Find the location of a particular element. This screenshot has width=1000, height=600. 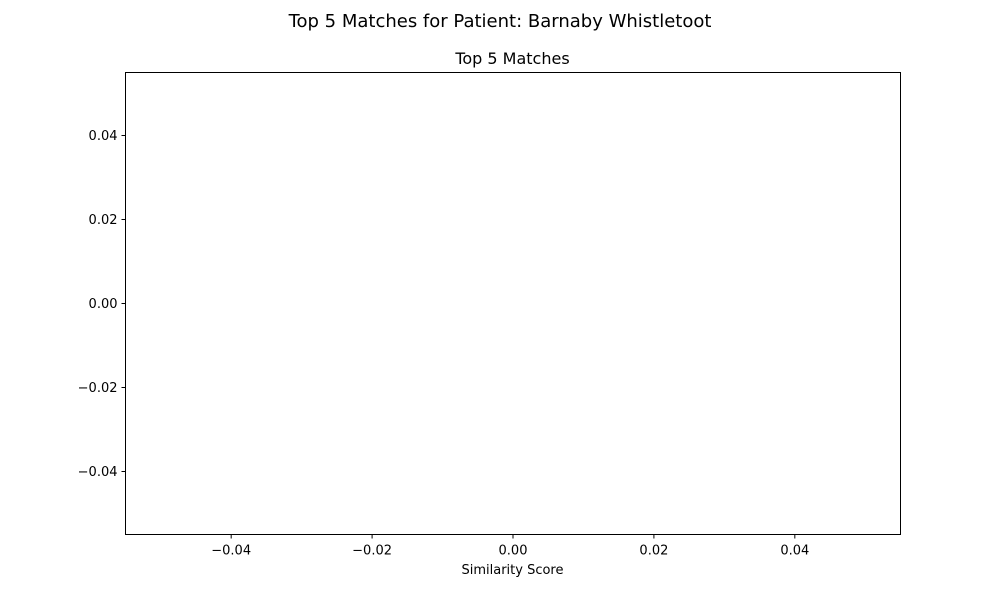

x-tick-label: −0.02 is located at coordinates (372, 551).